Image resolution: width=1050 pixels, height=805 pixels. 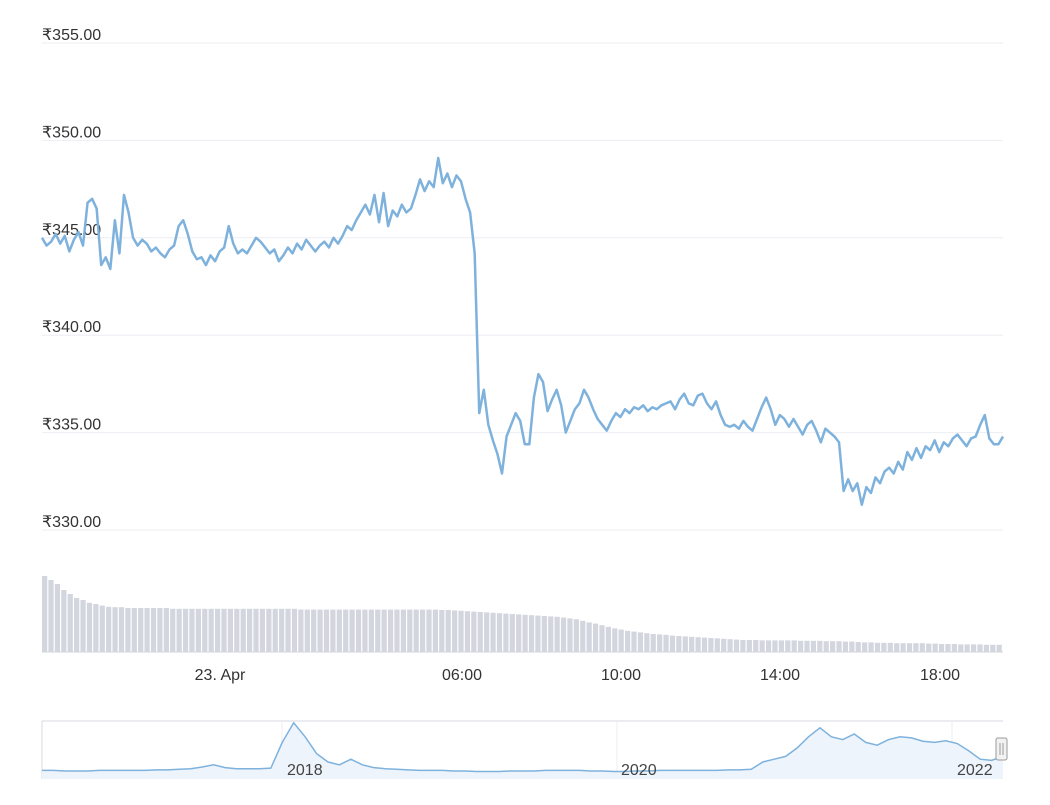 What do you see at coordinates (975, 770) in the screenshot?
I see `navigator-tick-label: 2022` at bounding box center [975, 770].